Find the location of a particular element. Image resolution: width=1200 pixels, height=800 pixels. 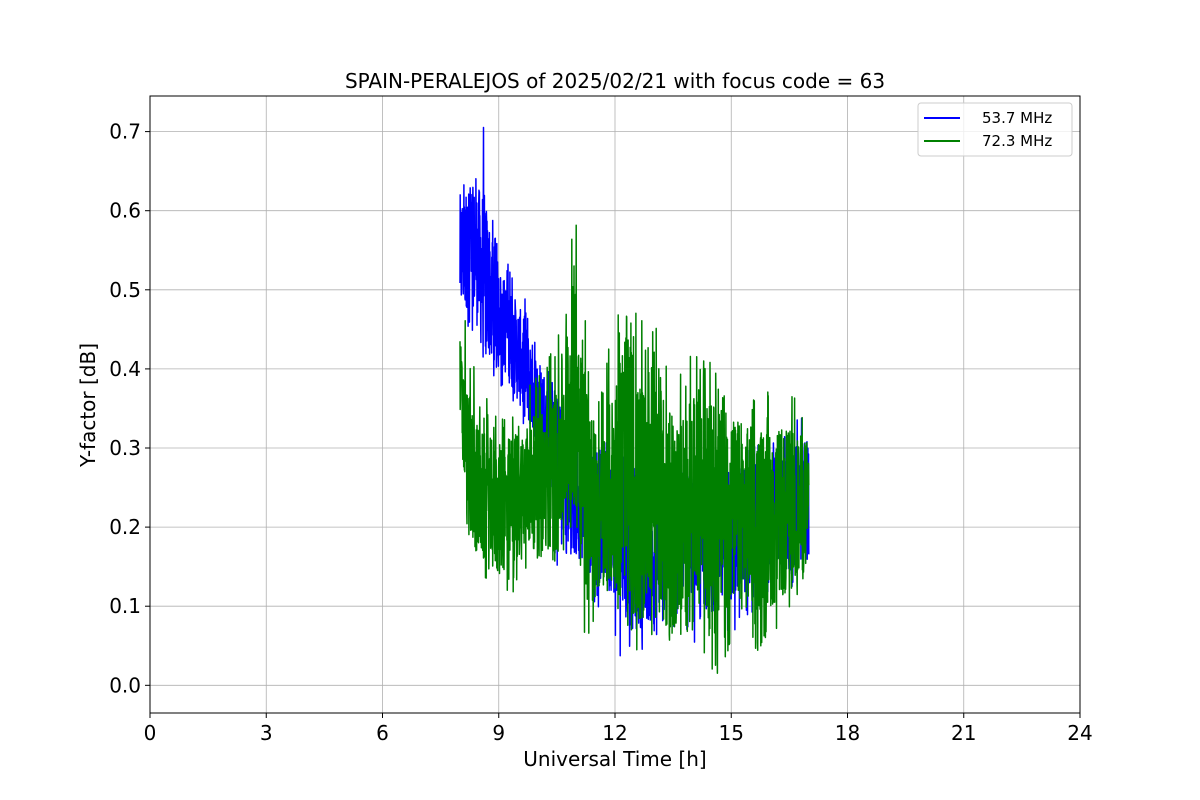

y-tick-label: 0.0 is located at coordinates (125, 685).